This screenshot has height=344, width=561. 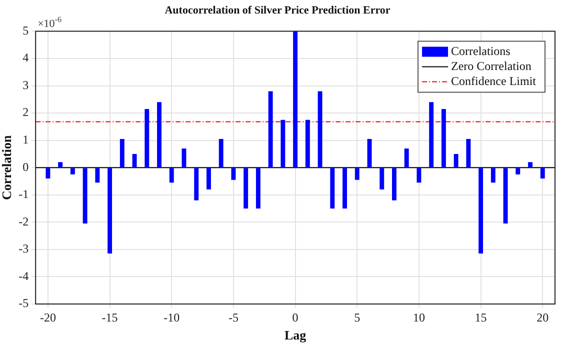 I want to click on y-tick-label: 4, so click(x=25, y=57).